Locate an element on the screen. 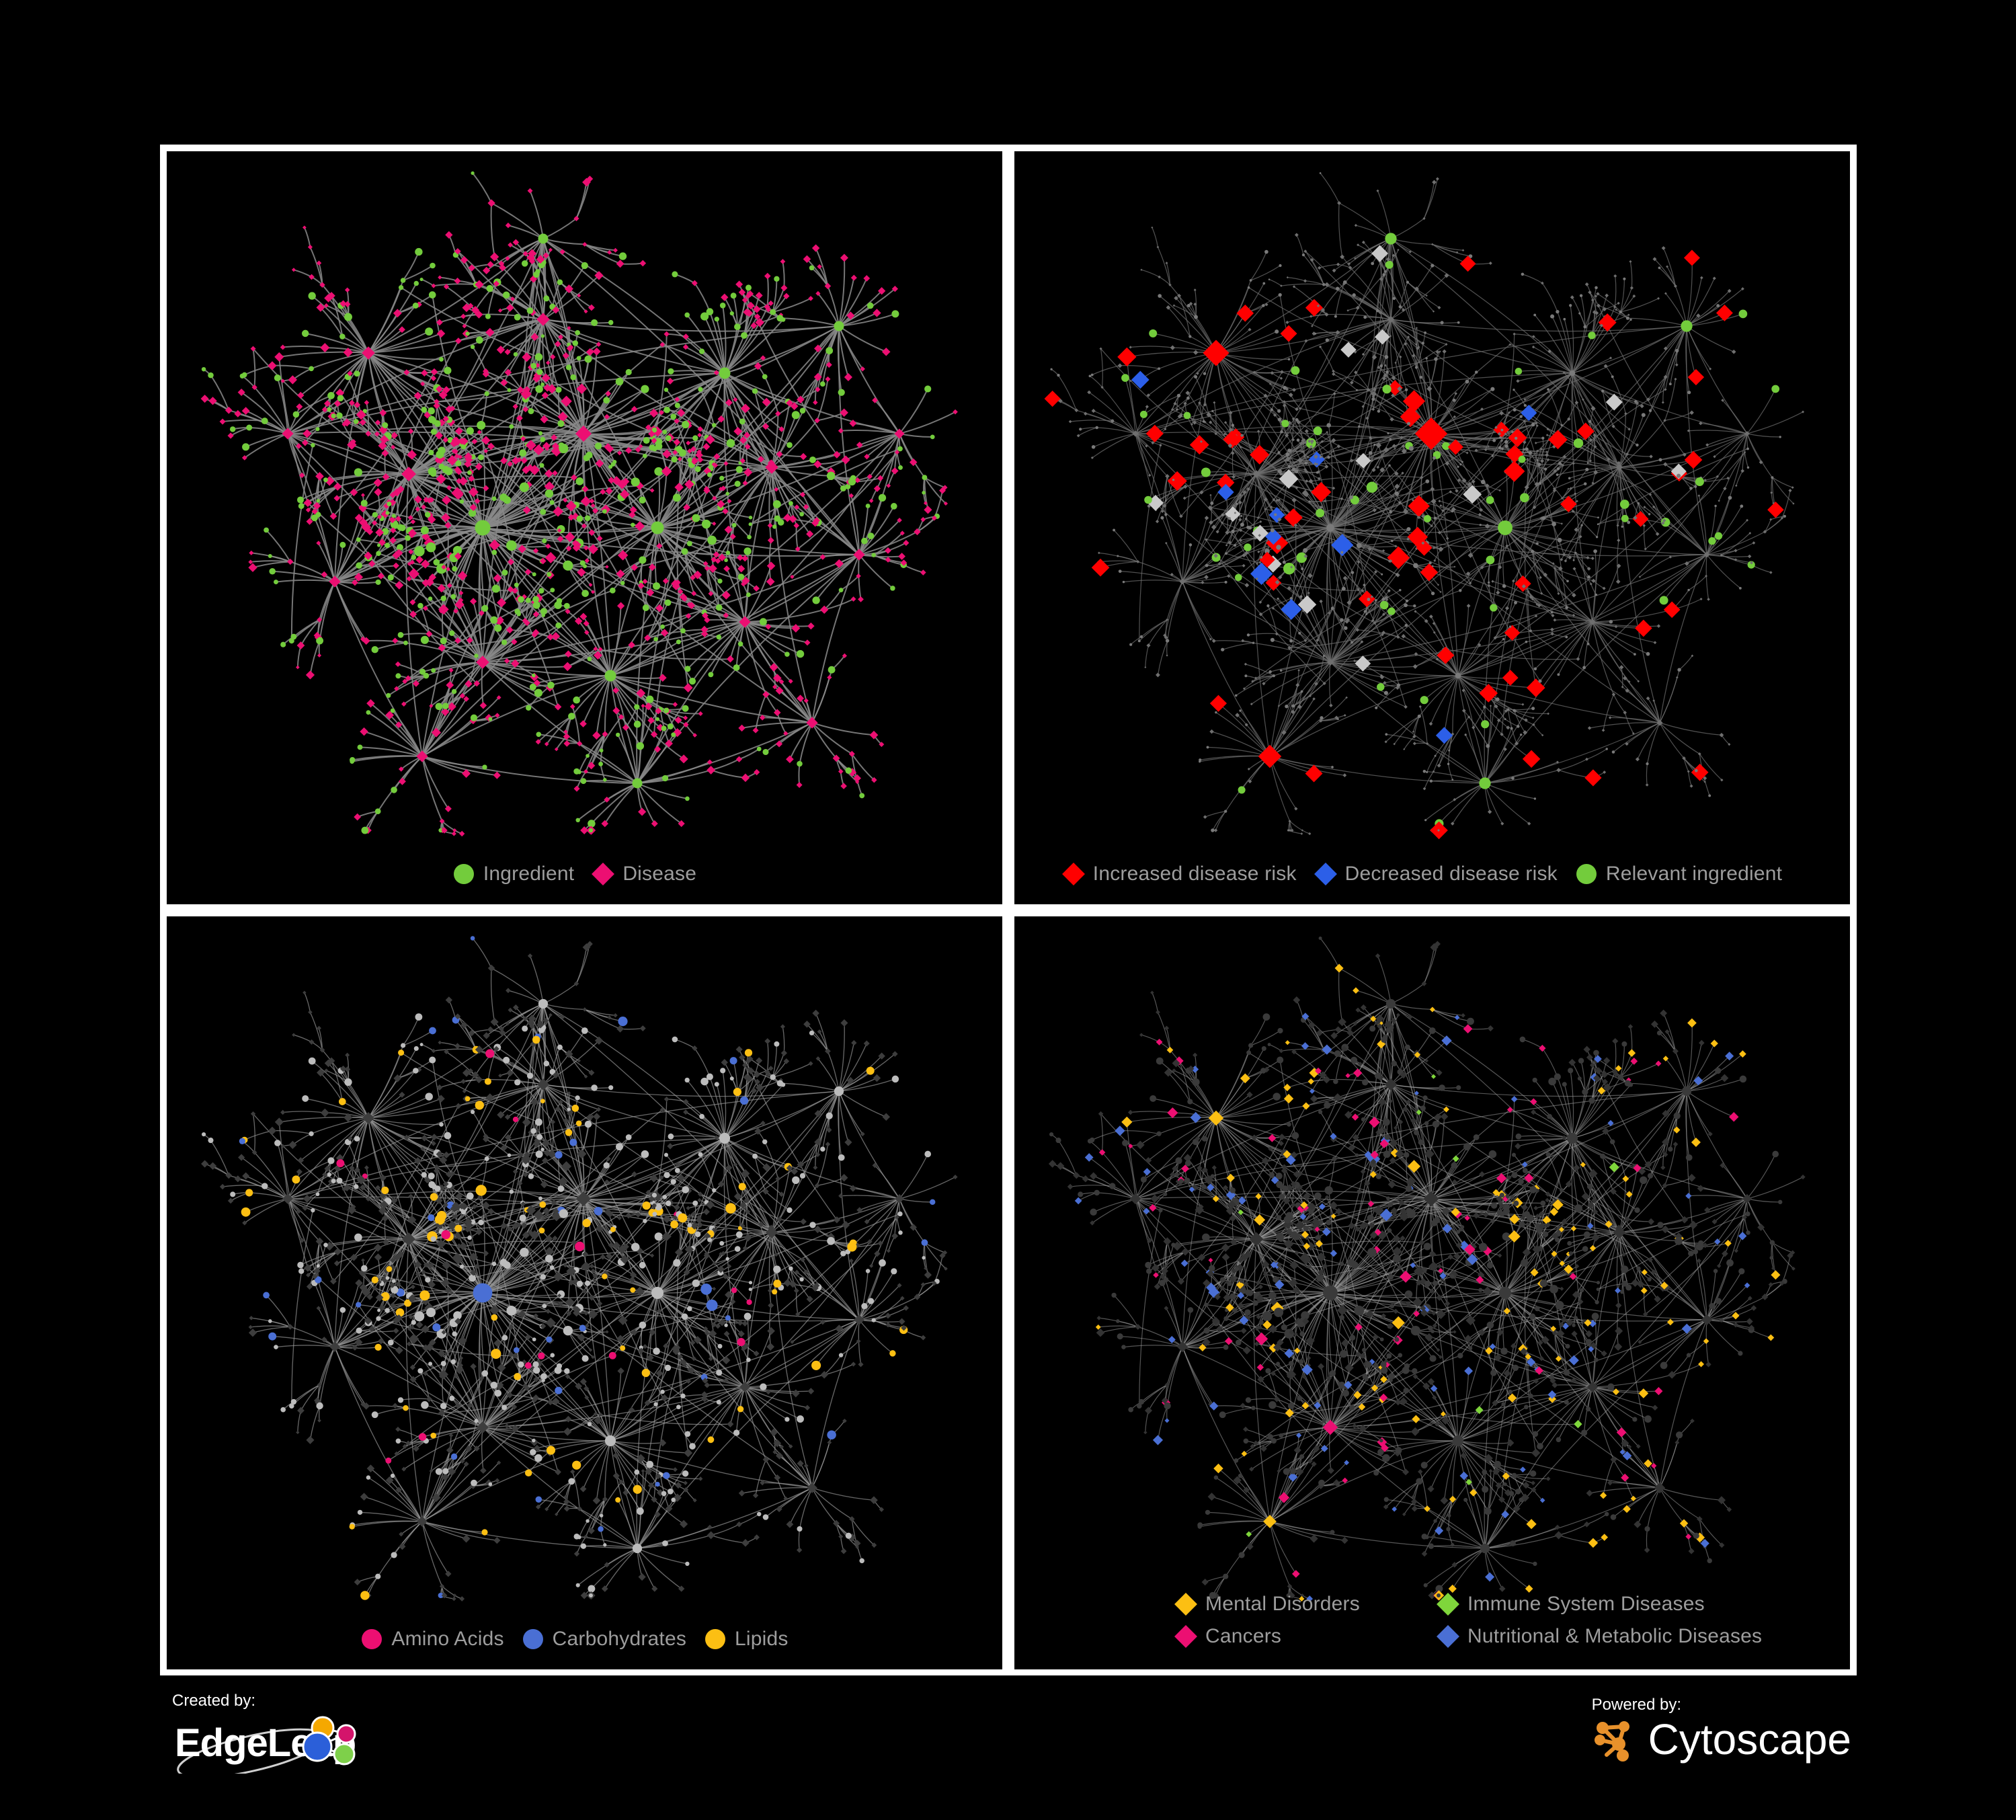 The image size is (2016, 1820). legend-panel-1: Ingredient Disease is located at coordinates (584, 883).